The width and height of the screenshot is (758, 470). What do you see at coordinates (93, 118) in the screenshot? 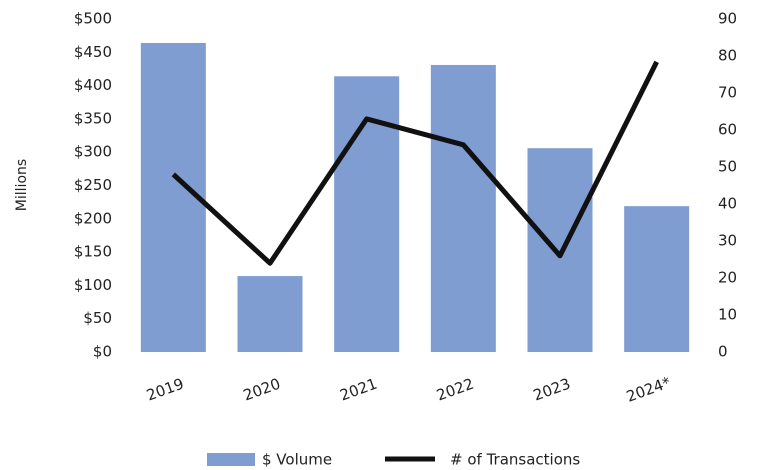
I see `y-tick-label: $350` at bounding box center [93, 118].